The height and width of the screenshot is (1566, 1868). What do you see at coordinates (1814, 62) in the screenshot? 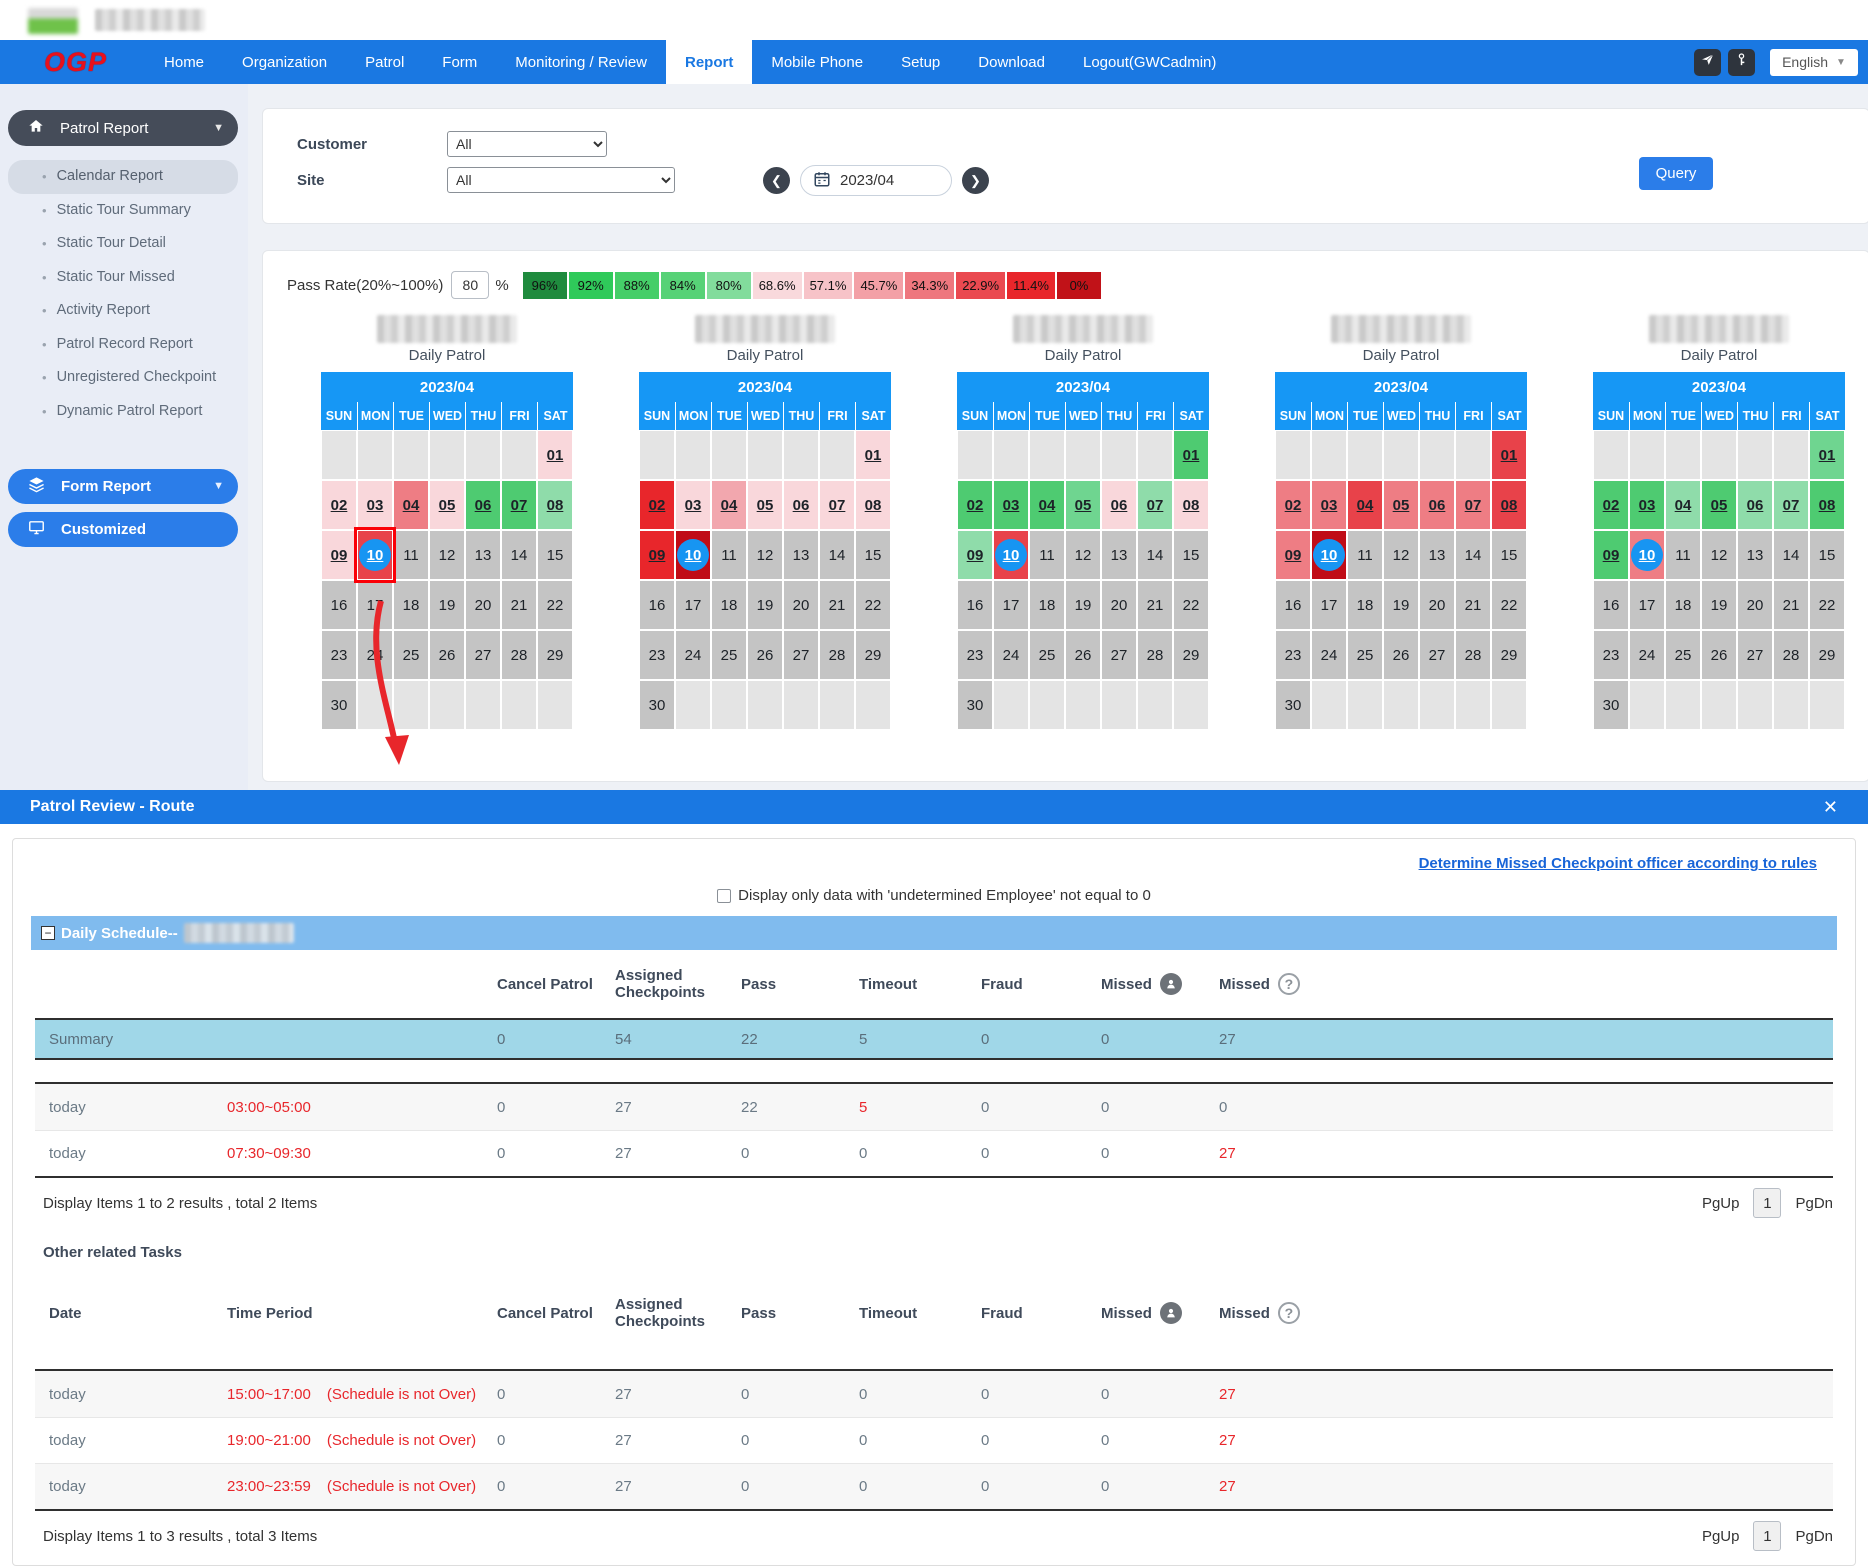
I see `language-select: English ▼` at bounding box center [1814, 62].